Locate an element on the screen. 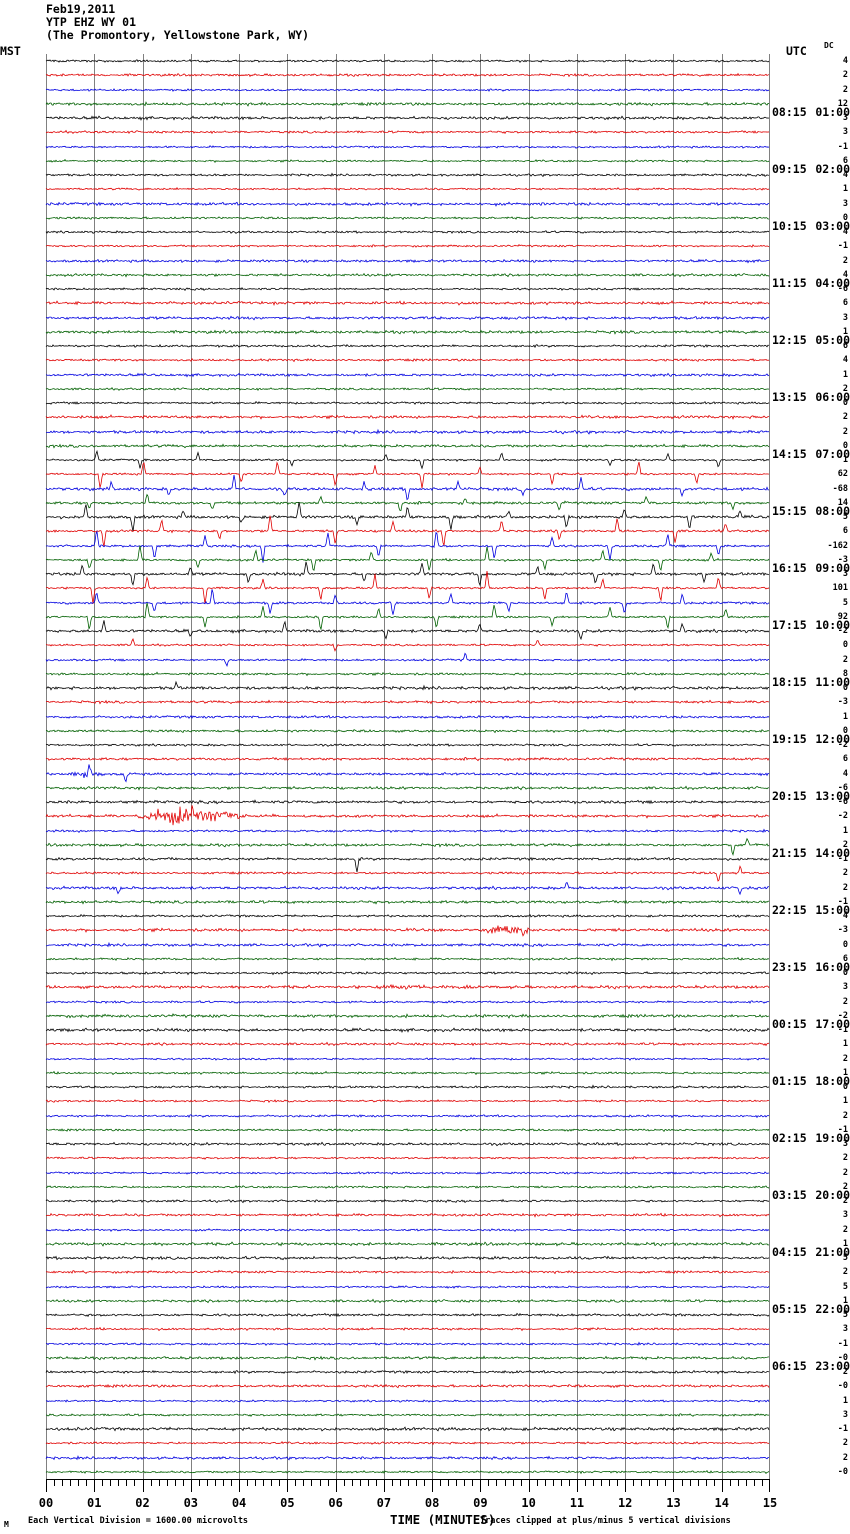 This screenshot has height=1534, width=850. utc-time-label-2215: 22:15 is located at coordinates (789, 910).